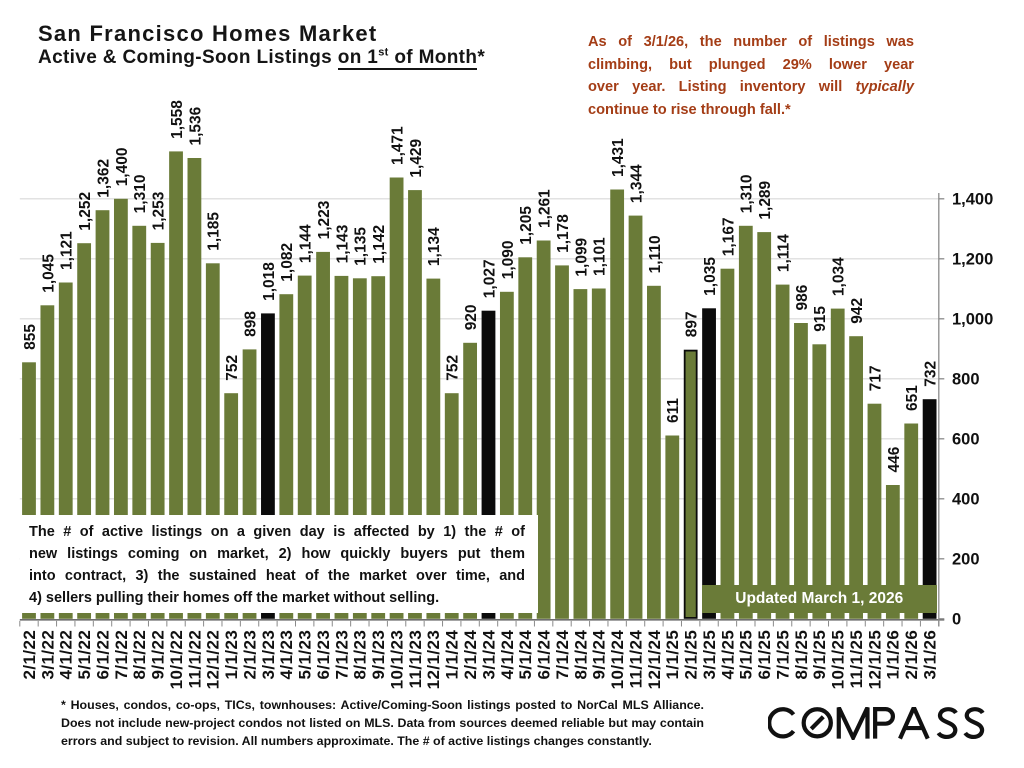 The height and width of the screenshot is (768, 1024). Describe the element at coordinates (765, 199) in the screenshot. I see `svg-text: 1,289` at that location.